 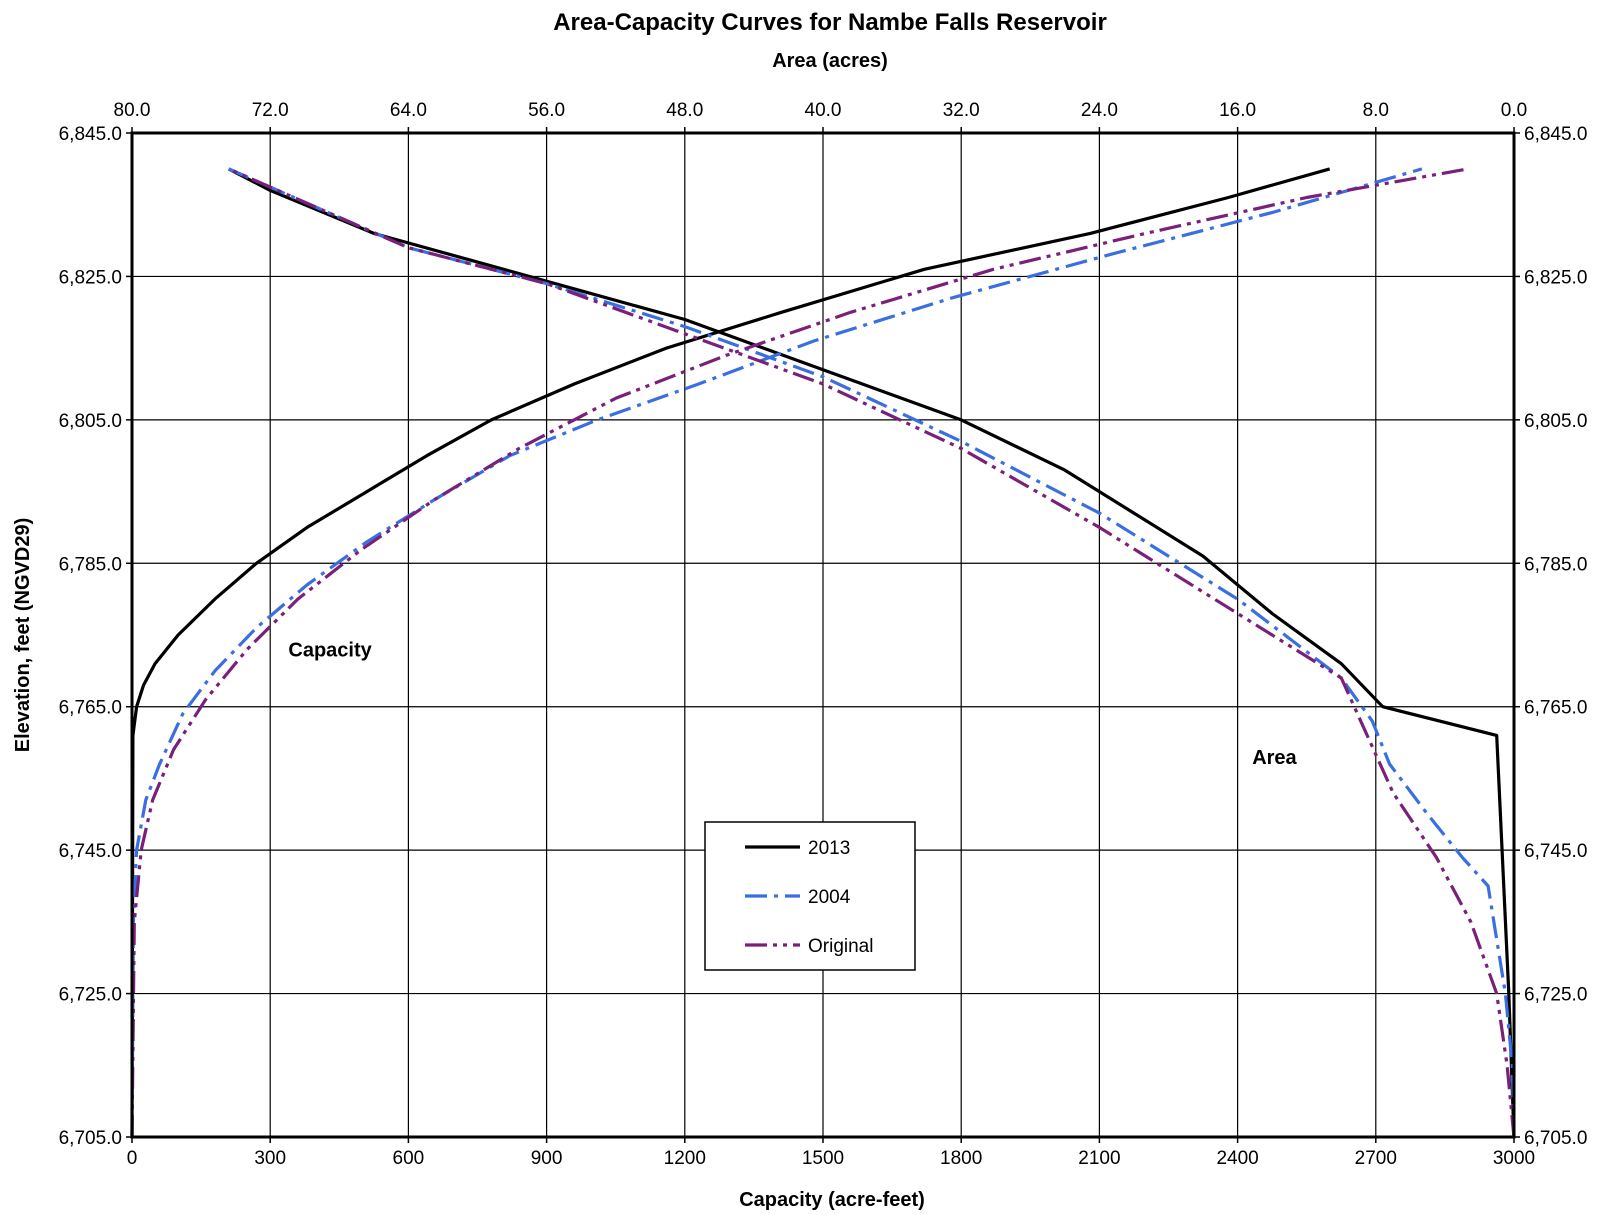 I want to click on y-tick-label: 6,745.0, so click(x=90, y=851).